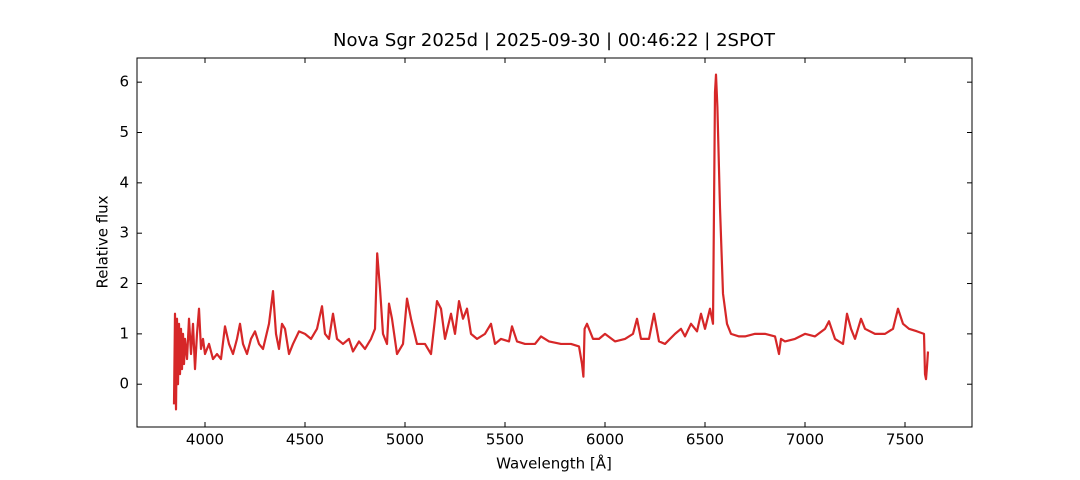  I want to click on x-tick-label: 5000, so click(405, 440).